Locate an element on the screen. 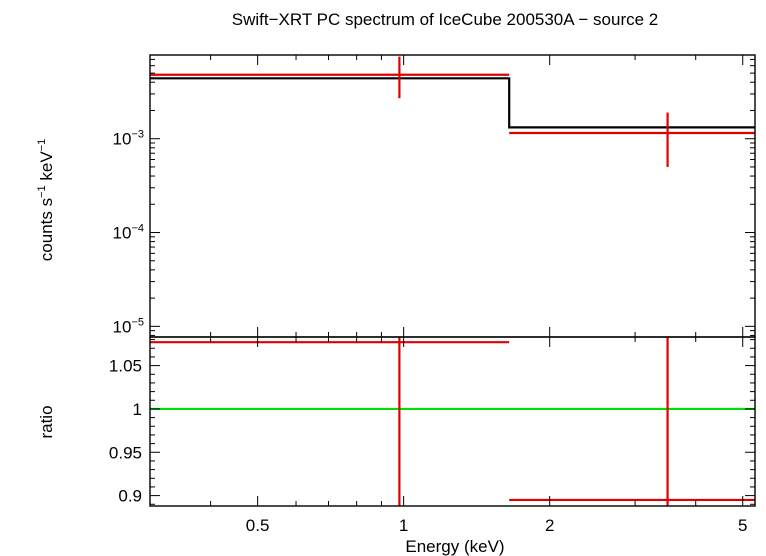  x-tick-label-1: 0.5 is located at coordinates (258, 525).